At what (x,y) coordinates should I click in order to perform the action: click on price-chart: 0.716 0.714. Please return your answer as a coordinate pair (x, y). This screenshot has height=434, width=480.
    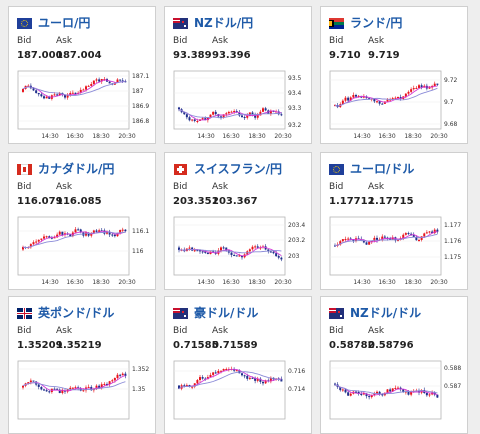
    Looking at the image, I should click on (241, 396).